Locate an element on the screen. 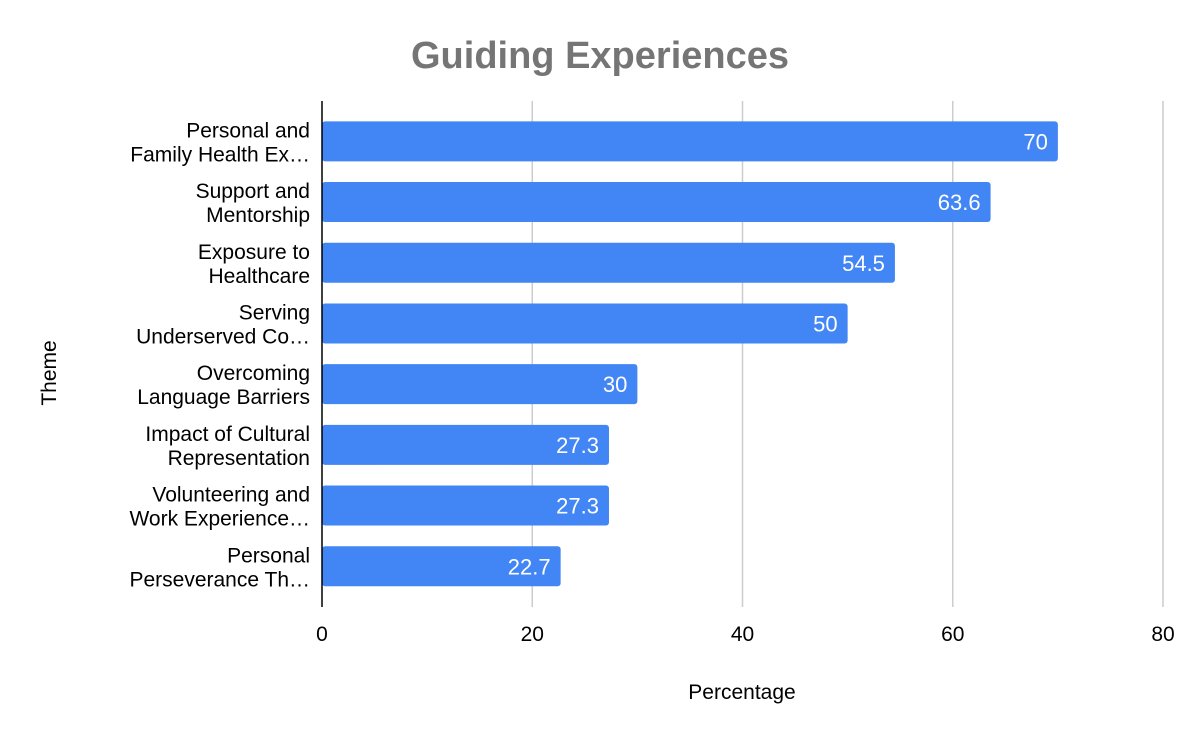  category-label-line: Healthcare is located at coordinates (259, 276).